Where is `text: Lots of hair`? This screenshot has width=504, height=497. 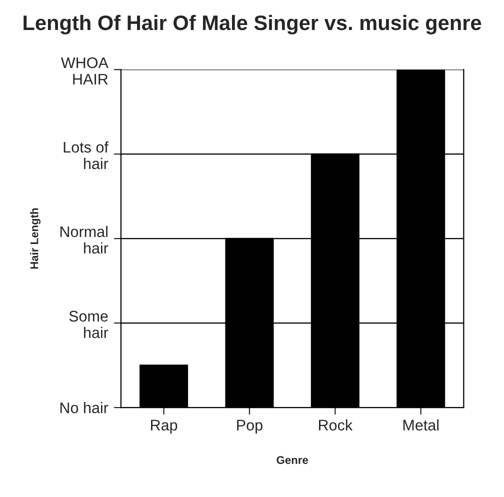
text: Lots of hair is located at coordinates (86, 155).